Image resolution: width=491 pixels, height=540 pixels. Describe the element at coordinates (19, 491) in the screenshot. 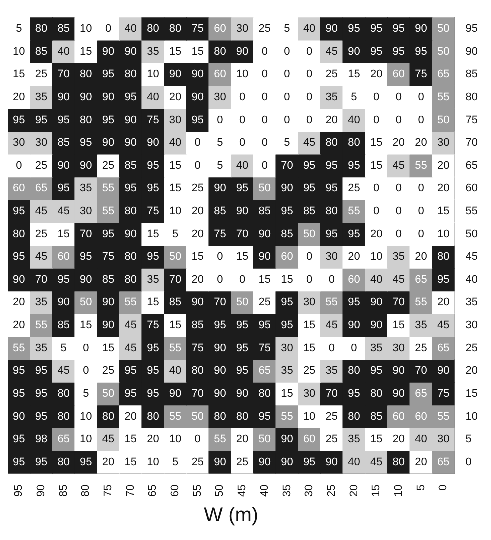

I see `x-tick-label: 95` at that location.